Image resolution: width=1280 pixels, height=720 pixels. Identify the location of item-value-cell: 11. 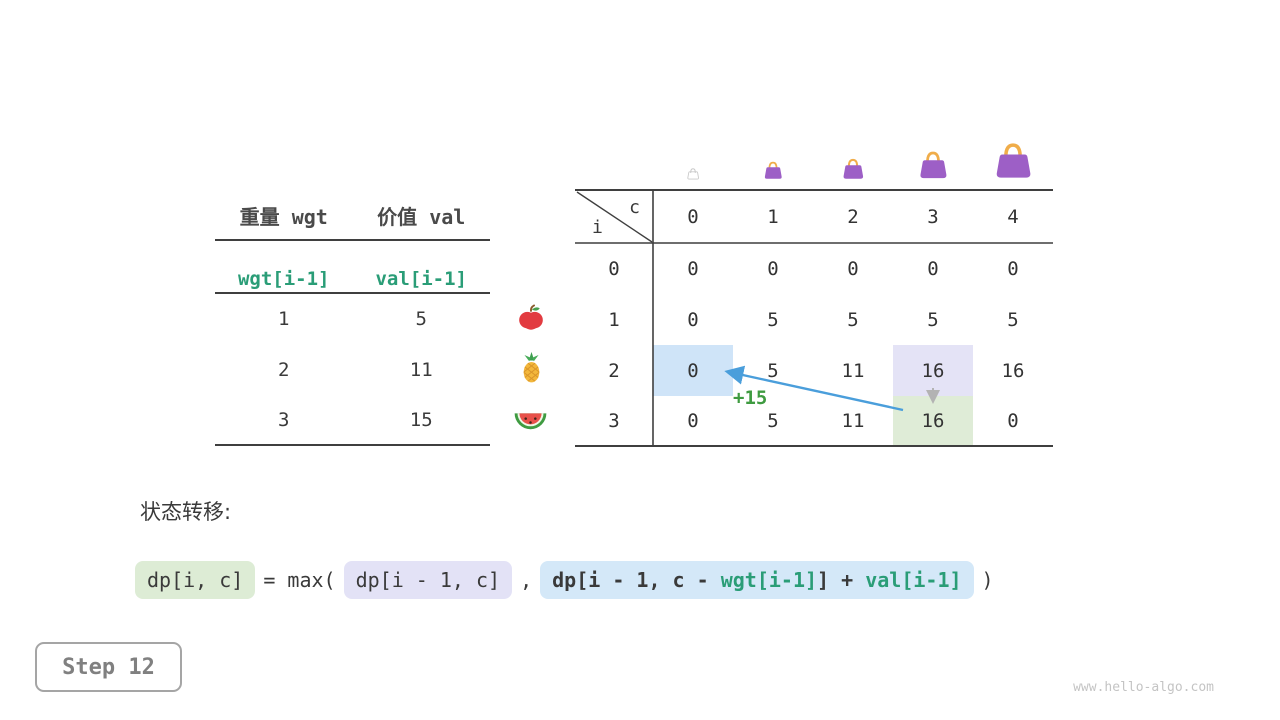
(421, 369).